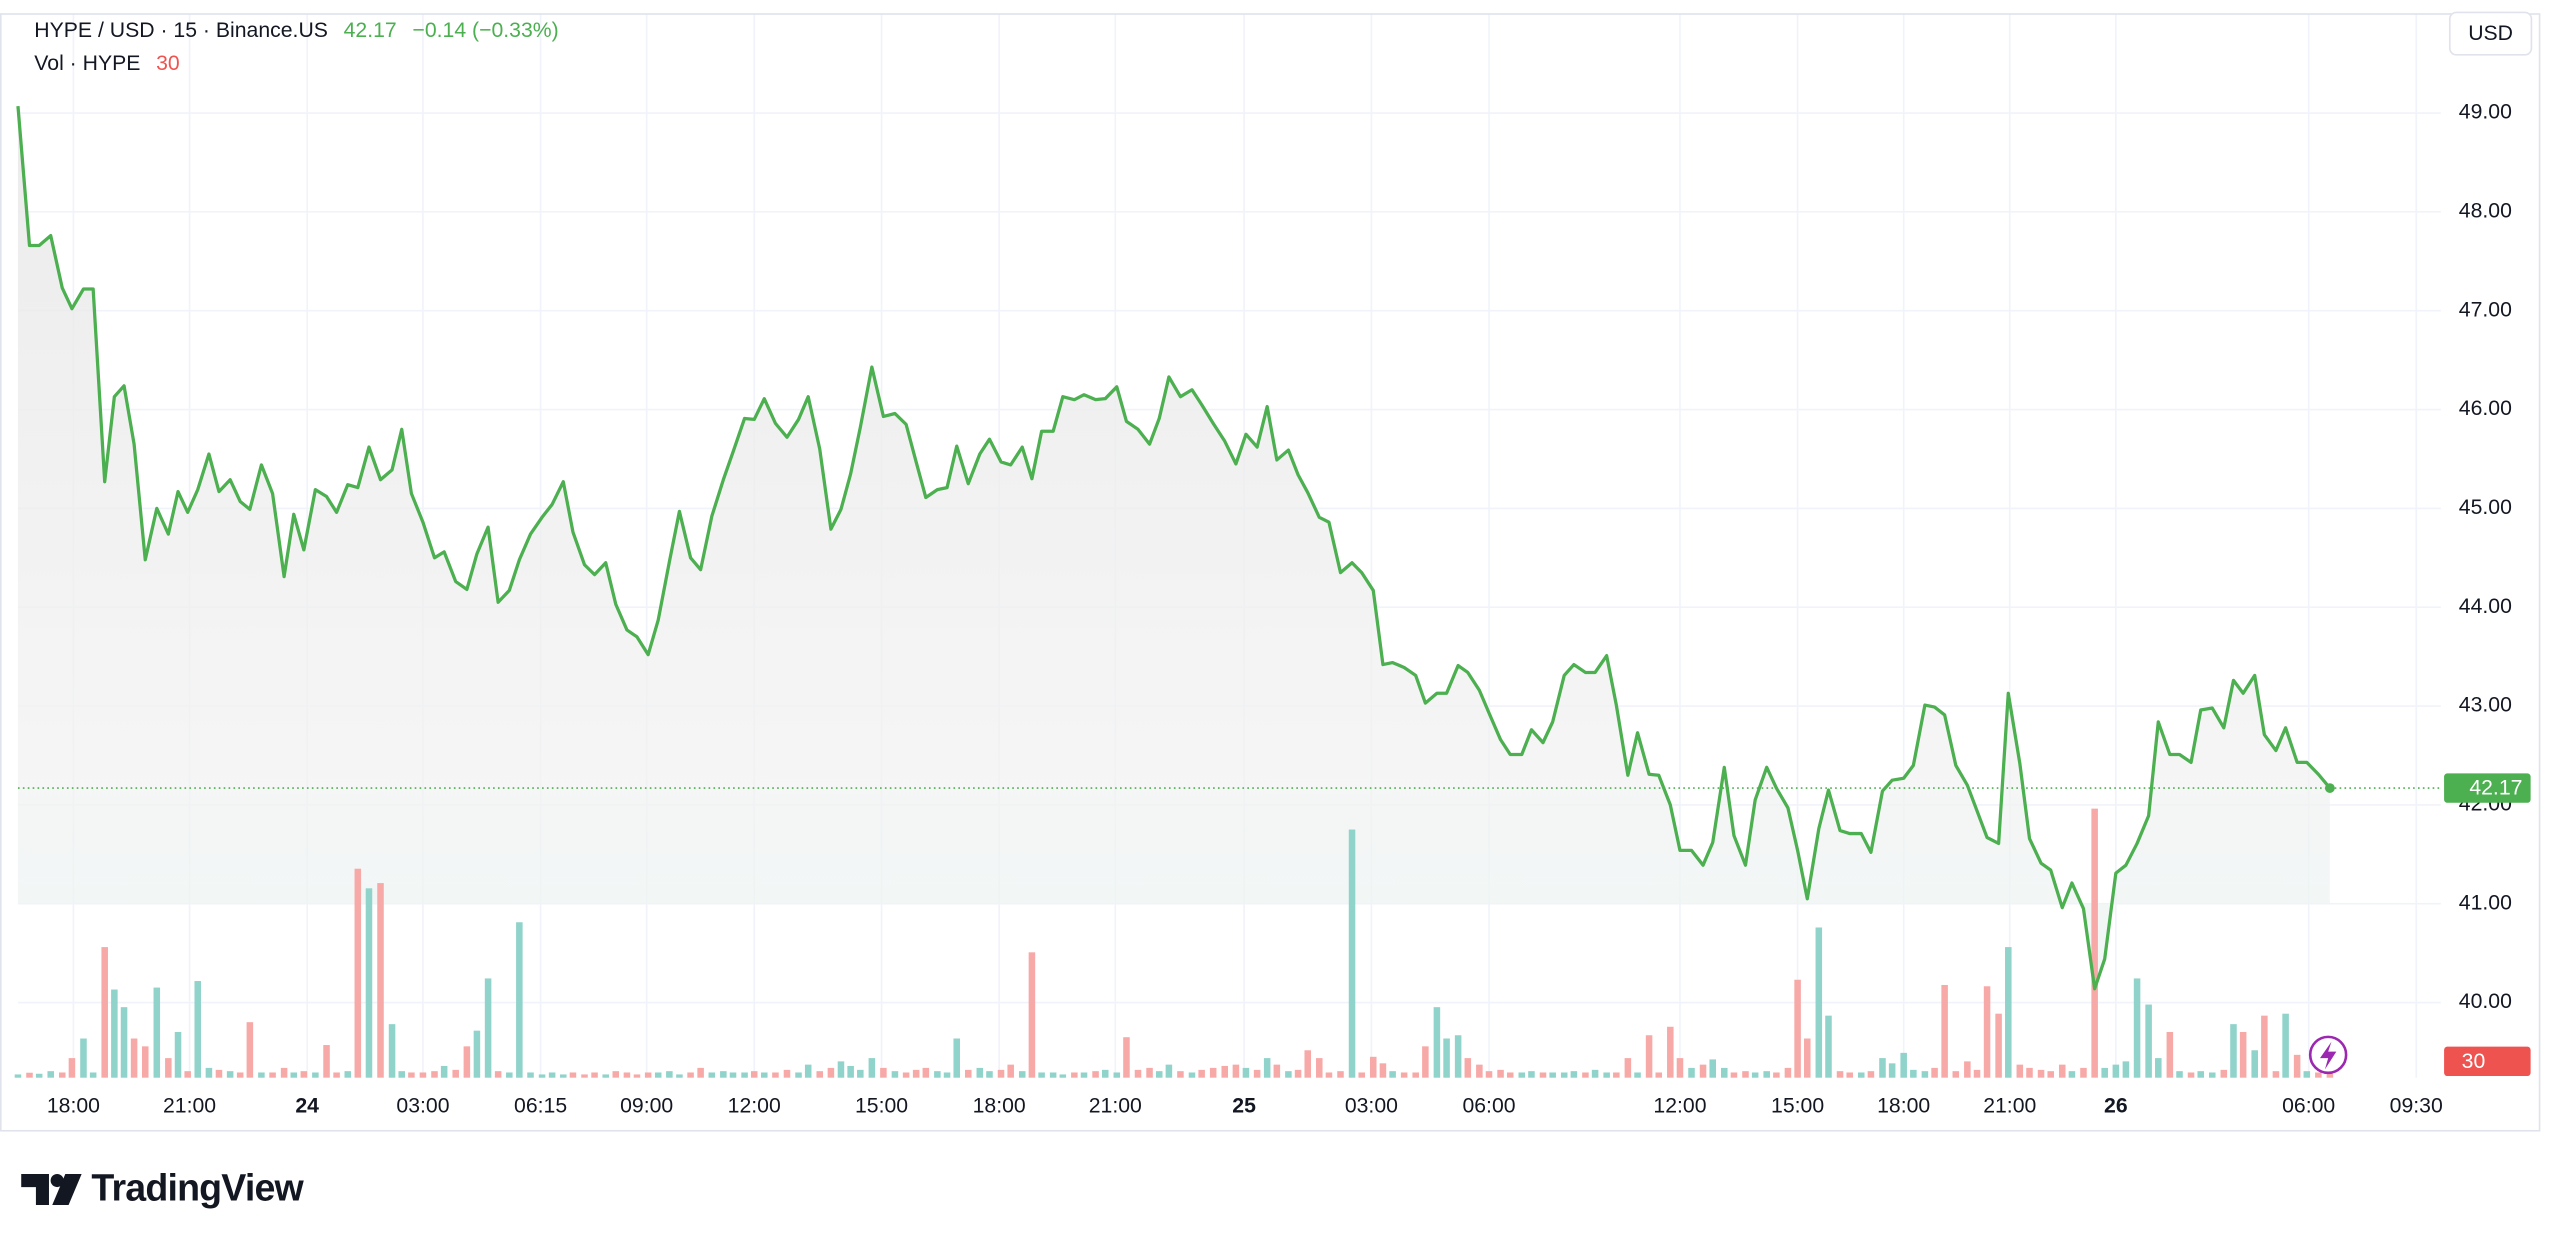  What do you see at coordinates (181, 30) in the screenshot?
I see `symbol-title: HYPE / USD · 15 · Binance.US` at bounding box center [181, 30].